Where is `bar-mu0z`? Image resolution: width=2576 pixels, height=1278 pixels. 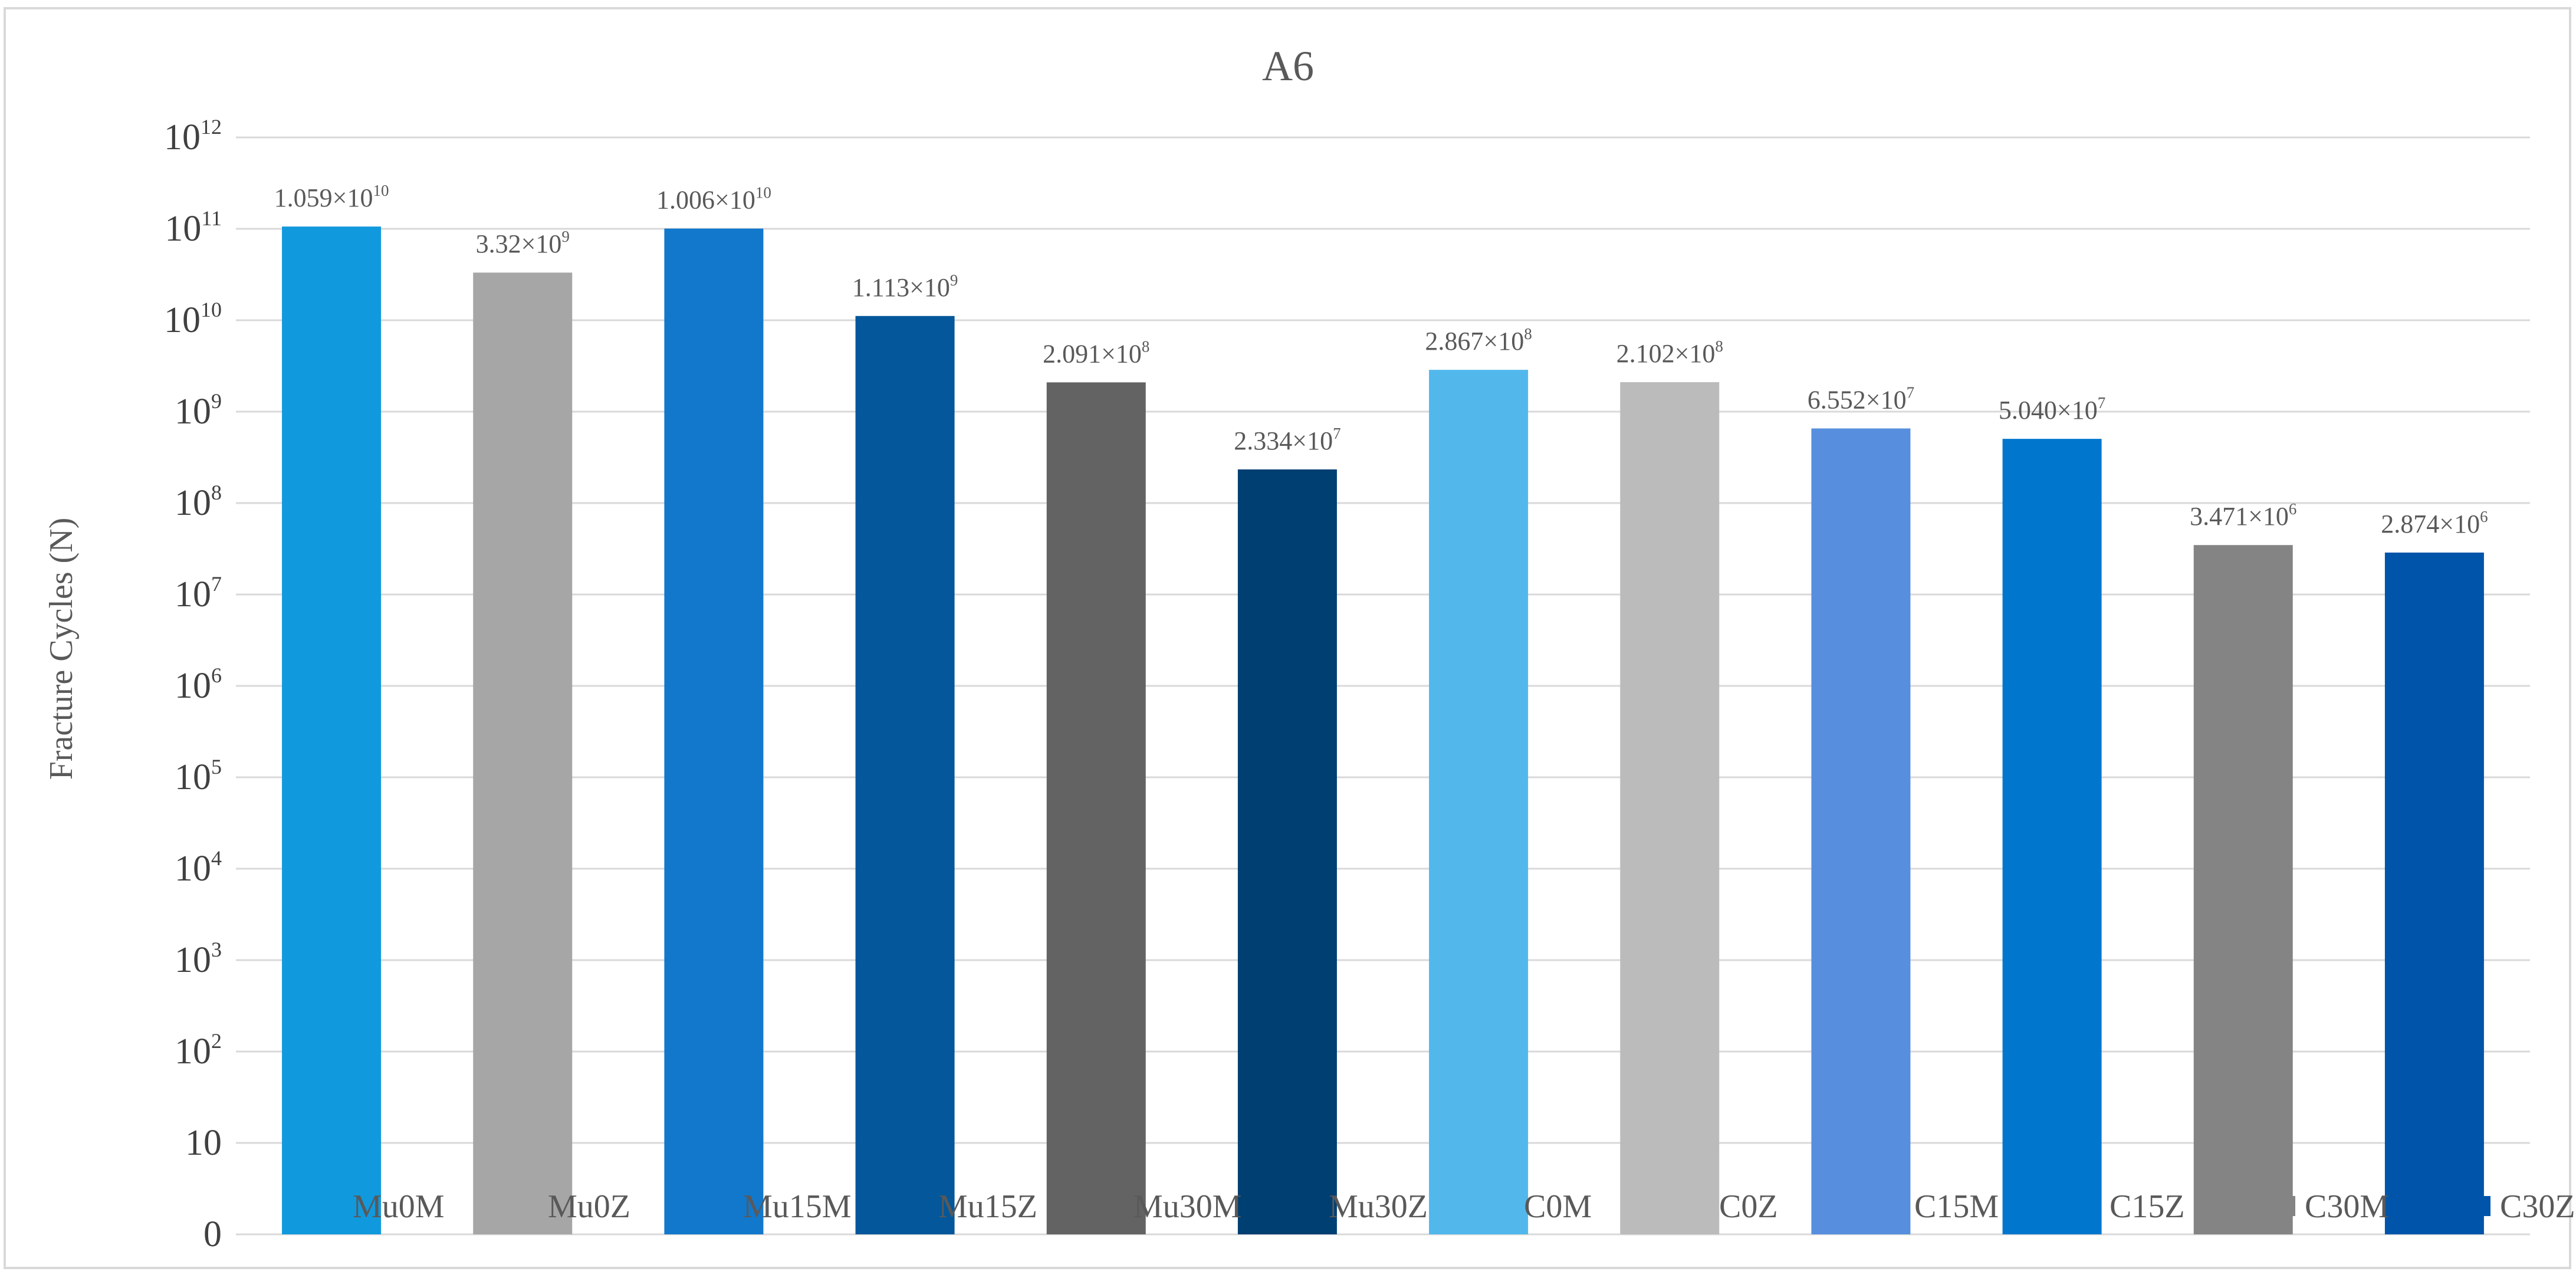
bar-mu0z is located at coordinates (523, 753).